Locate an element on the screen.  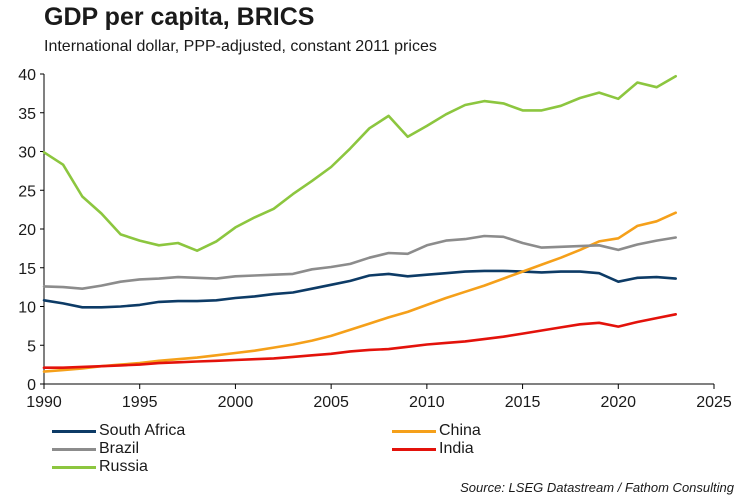
y-tick-label: 30 is located at coordinates (27, 153).